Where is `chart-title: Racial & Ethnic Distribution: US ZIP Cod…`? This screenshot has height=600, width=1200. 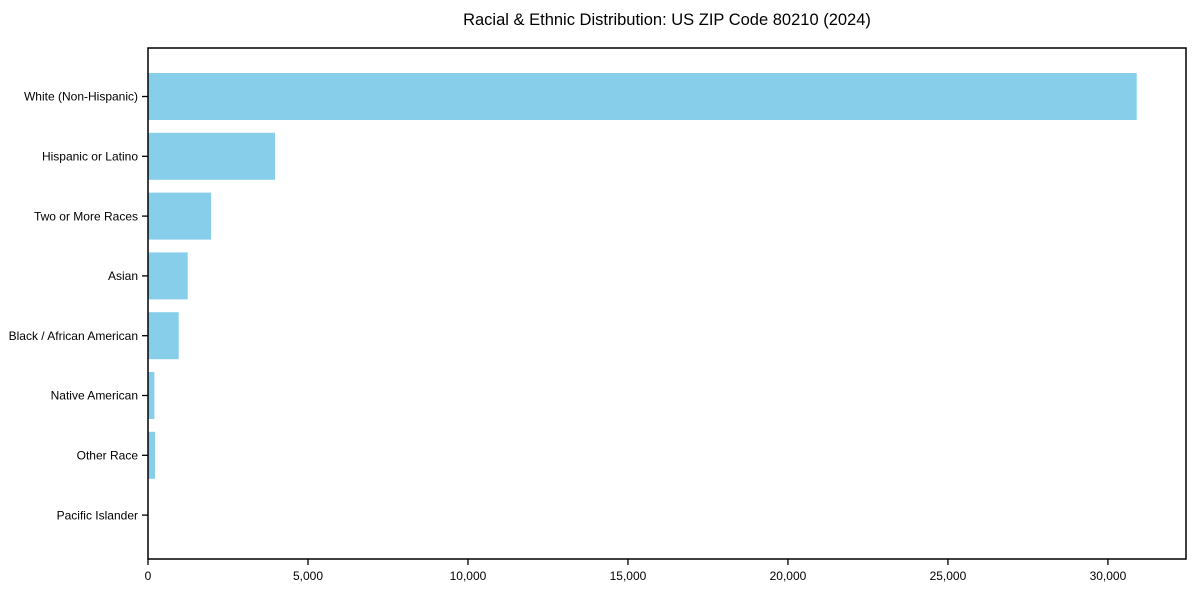
chart-title: Racial & Ethnic Distribution: US ZIP Cod… is located at coordinates (667, 20).